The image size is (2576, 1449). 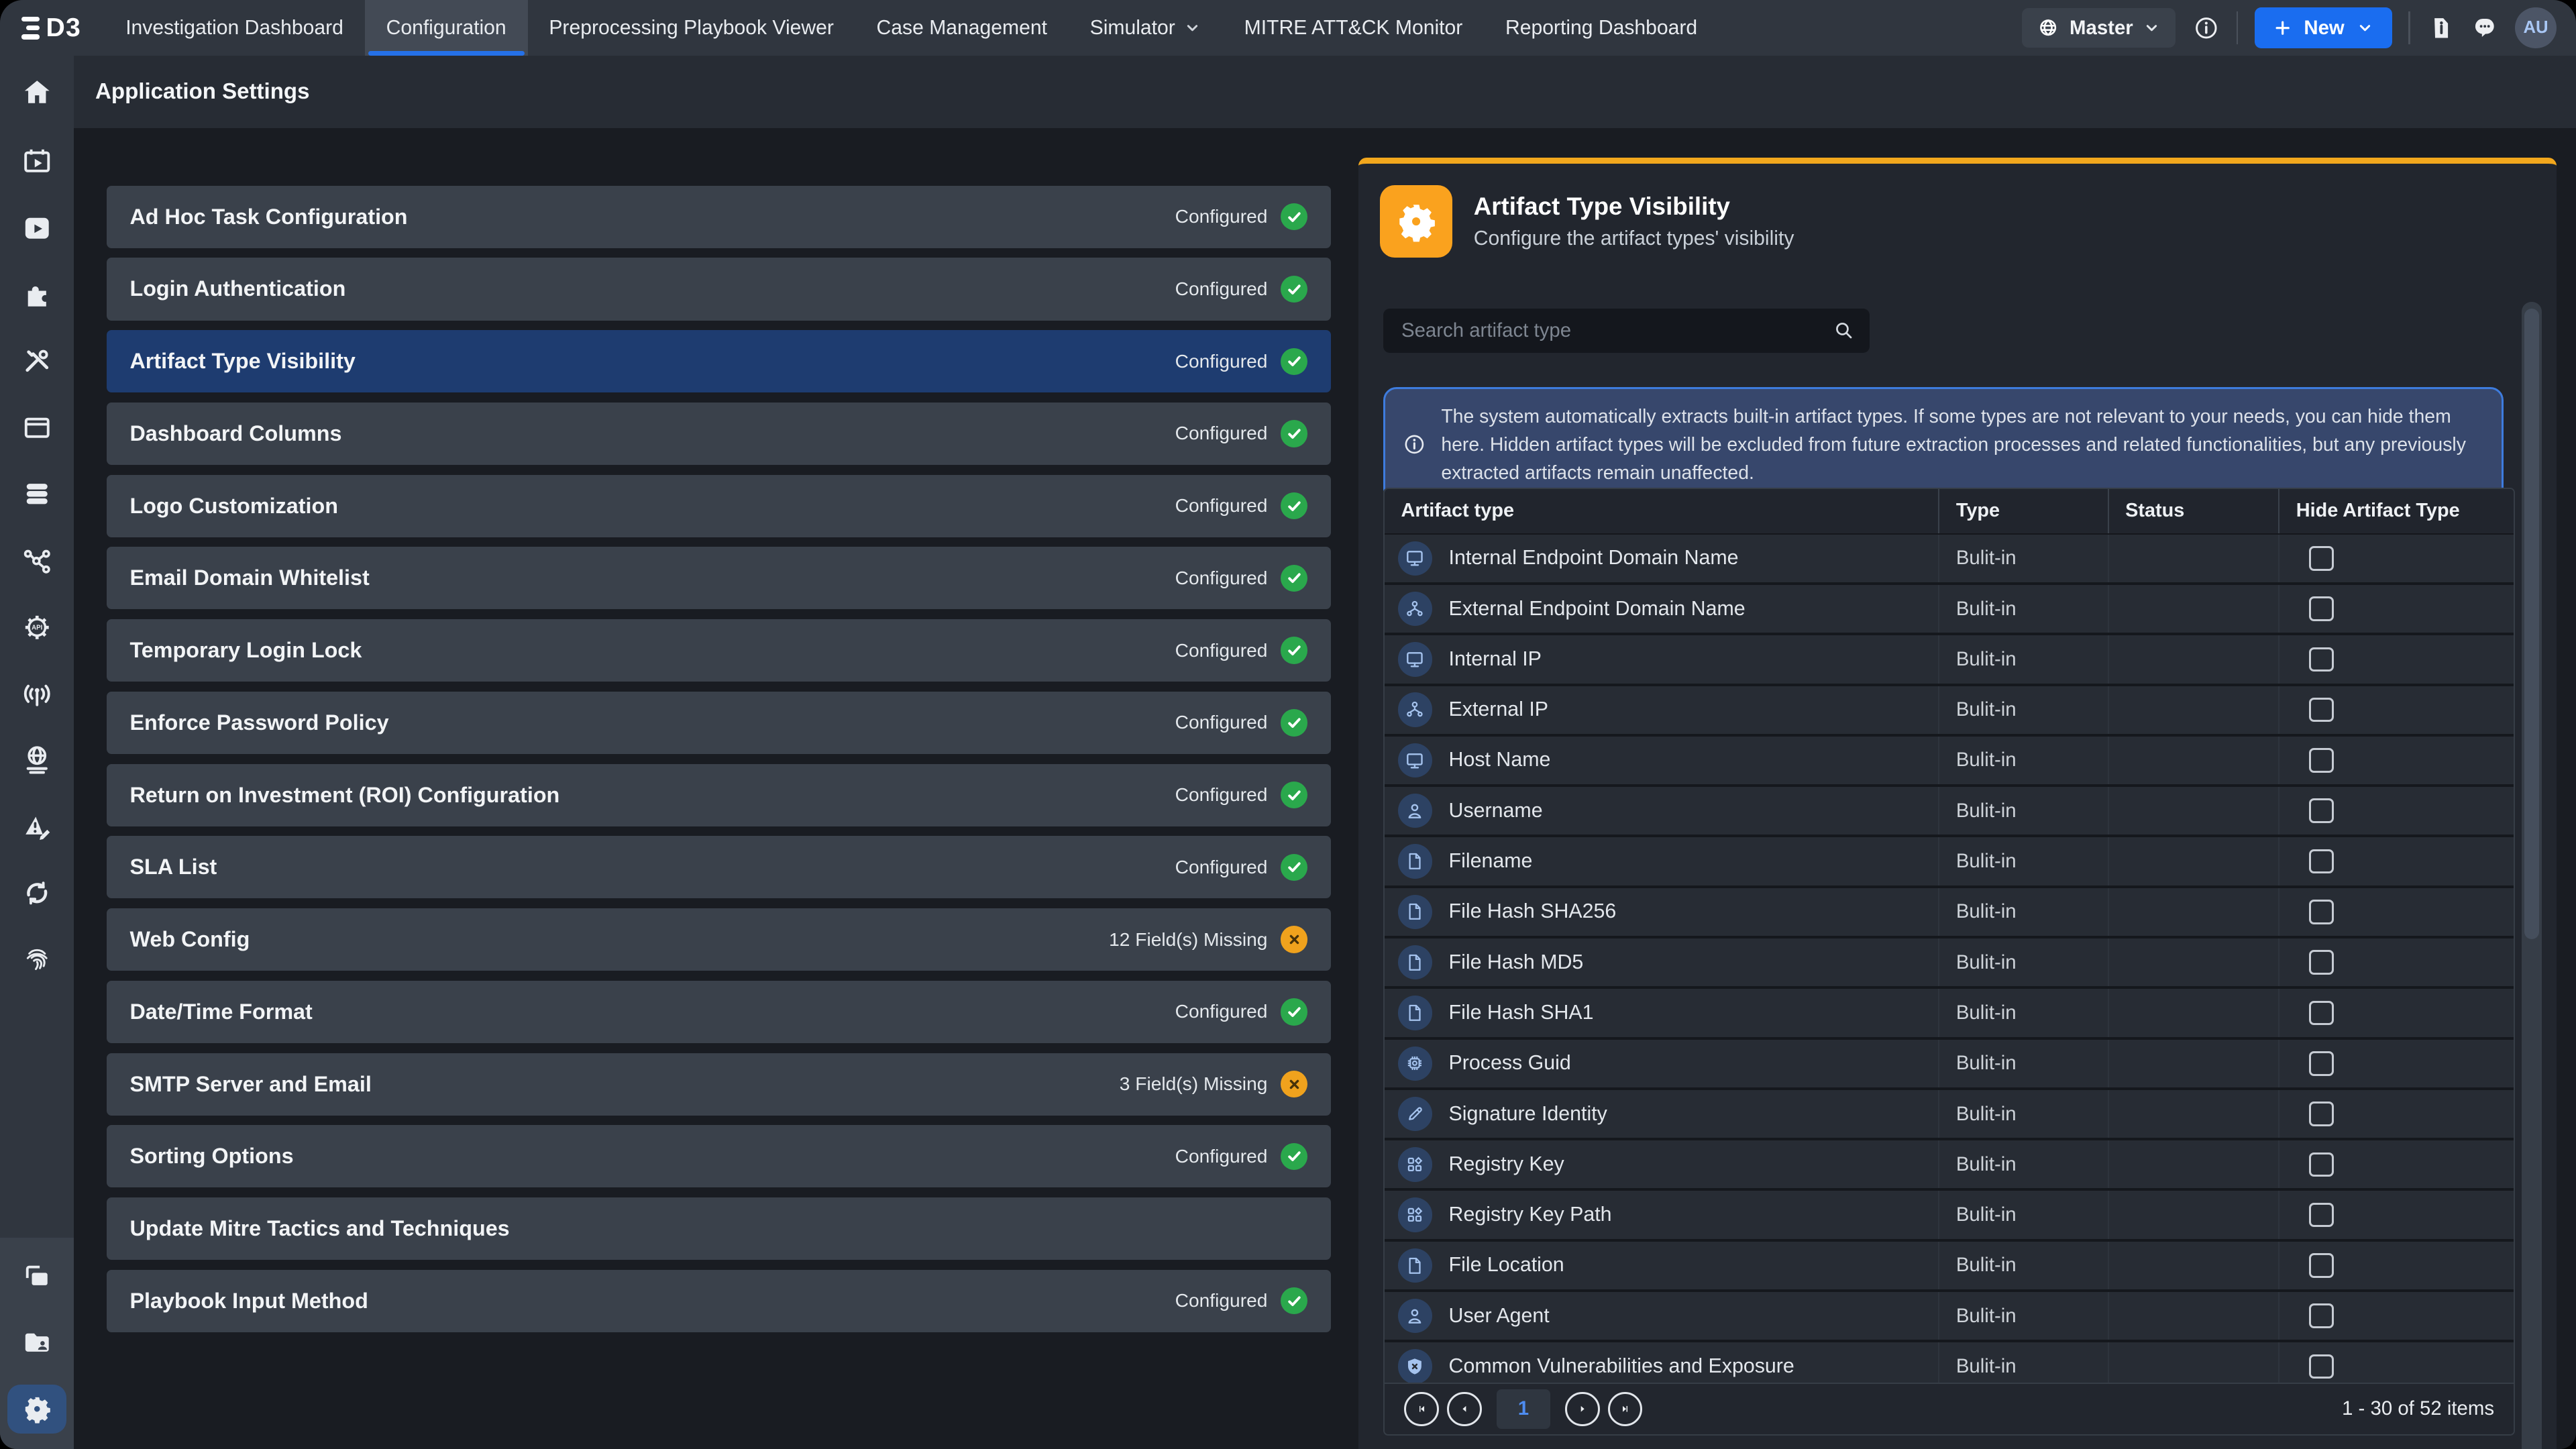 I want to click on chip-icon, so click(x=1415, y=1063).